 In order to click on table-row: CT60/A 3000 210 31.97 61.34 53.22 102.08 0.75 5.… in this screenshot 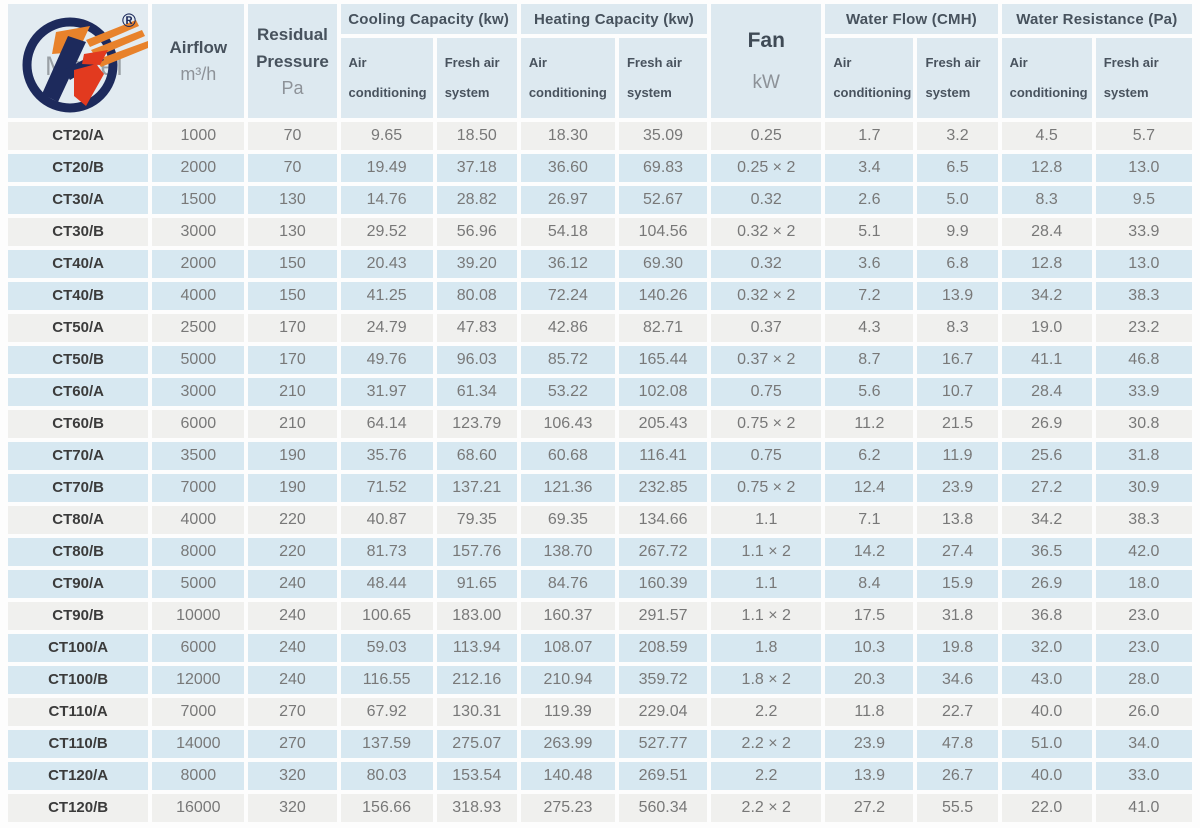, I will do `click(600, 392)`.